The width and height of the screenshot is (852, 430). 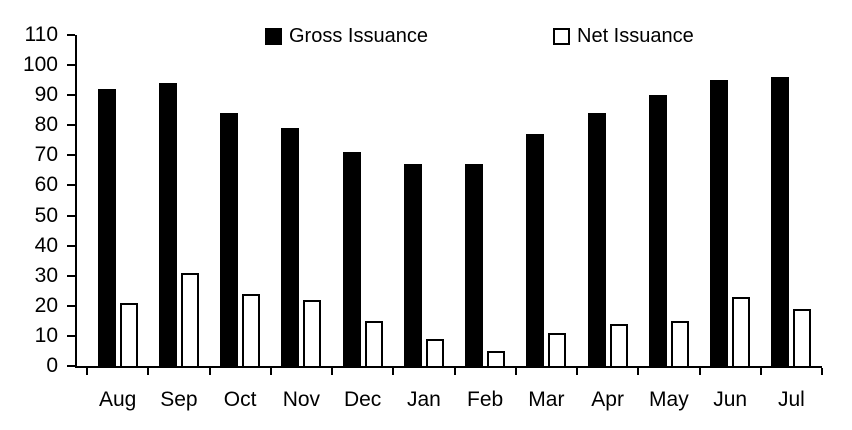 What do you see at coordinates (189, 319) in the screenshot?
I see `bar-net-sep` at bounding box center [189, 319].